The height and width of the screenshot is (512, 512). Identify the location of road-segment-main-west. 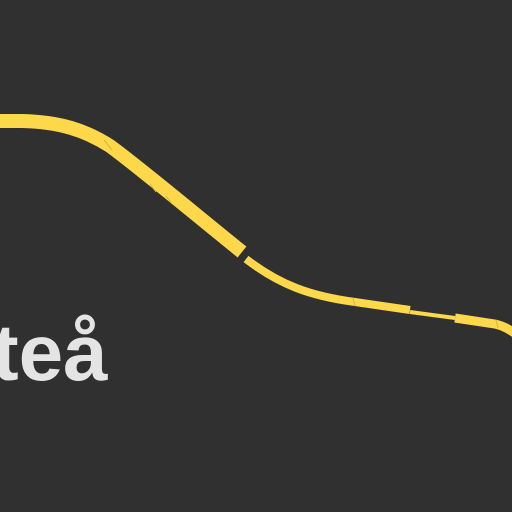
(123, 186).